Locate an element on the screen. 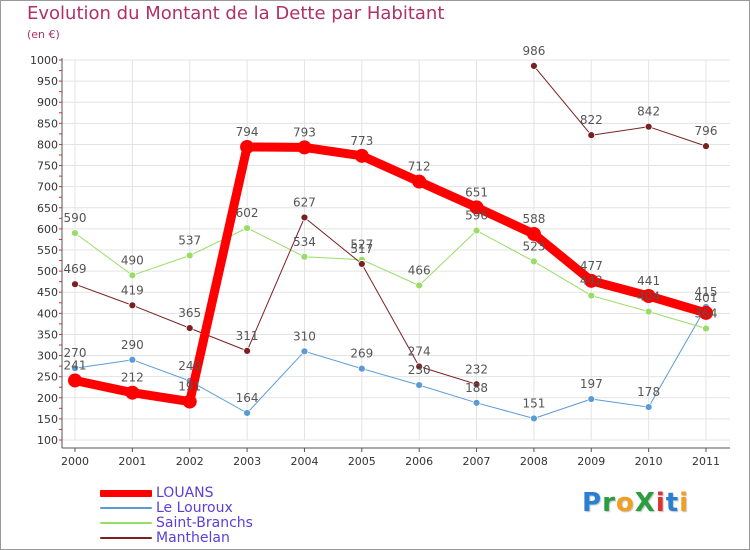  y-tick-label: 450 is located at coordinates (47, 292).